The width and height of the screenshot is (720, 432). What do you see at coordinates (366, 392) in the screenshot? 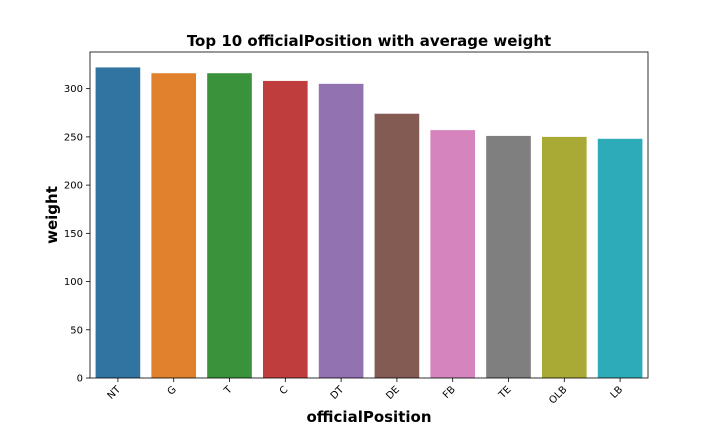
I see `x-axis-ticks: NT G T C DT DE FB TE OLB LB` at bounding box center [366, 392].